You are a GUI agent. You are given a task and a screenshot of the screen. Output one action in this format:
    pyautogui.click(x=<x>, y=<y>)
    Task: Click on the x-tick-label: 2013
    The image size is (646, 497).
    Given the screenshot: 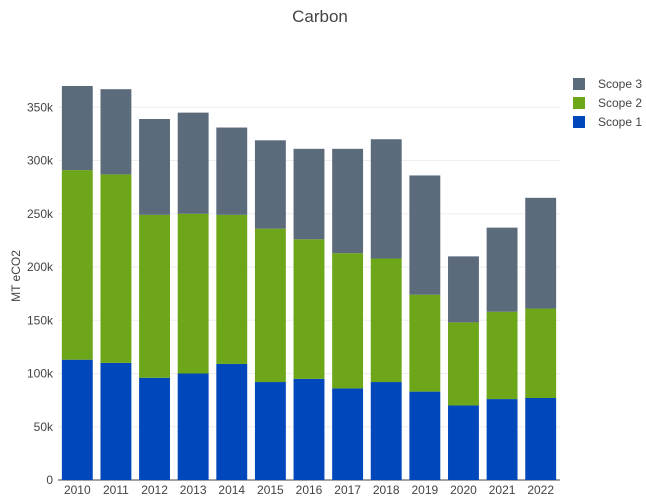 What is the action you would take?
    pyautogui.click(x=193, y=490)
    